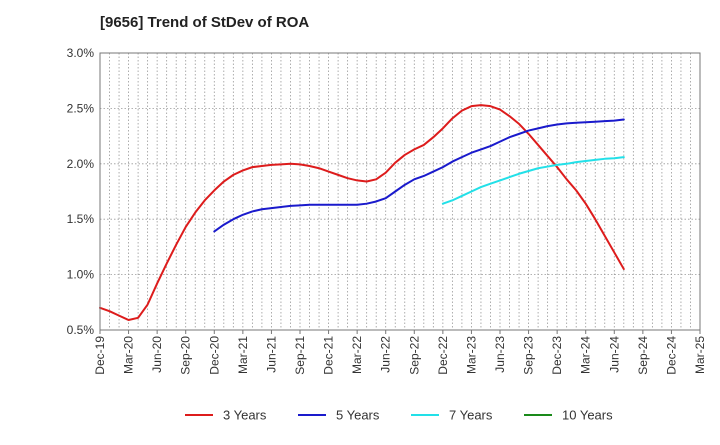 This screenshot has height=445, width=720. Describe the element at coordinates (329, 355) in the screenshot. I see `x-tick-label: Dec-21` at that location.